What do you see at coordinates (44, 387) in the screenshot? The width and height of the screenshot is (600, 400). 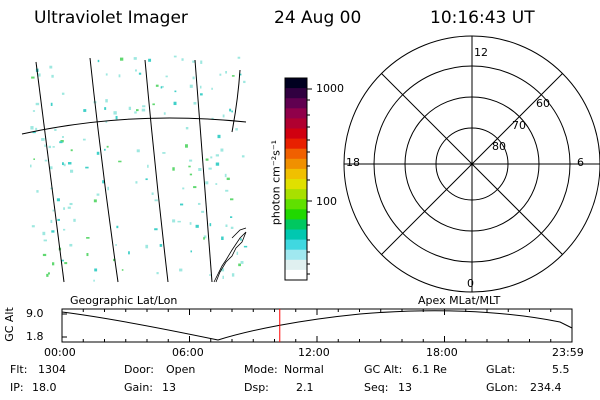 I see `status-ip-value: 18.0` at bounding box center [44, 387].